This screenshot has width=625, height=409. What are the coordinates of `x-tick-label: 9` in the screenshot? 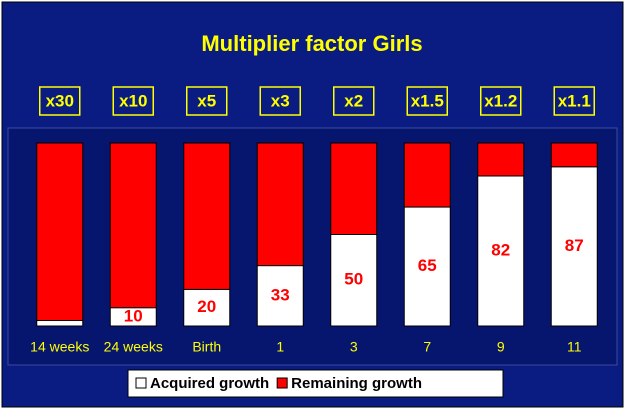 It's located at (501, 347).